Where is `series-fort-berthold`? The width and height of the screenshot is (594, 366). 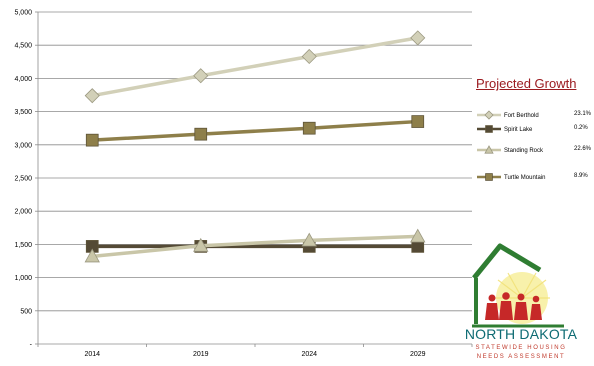 series-fort-berthold is located at coordinates (255, 67).